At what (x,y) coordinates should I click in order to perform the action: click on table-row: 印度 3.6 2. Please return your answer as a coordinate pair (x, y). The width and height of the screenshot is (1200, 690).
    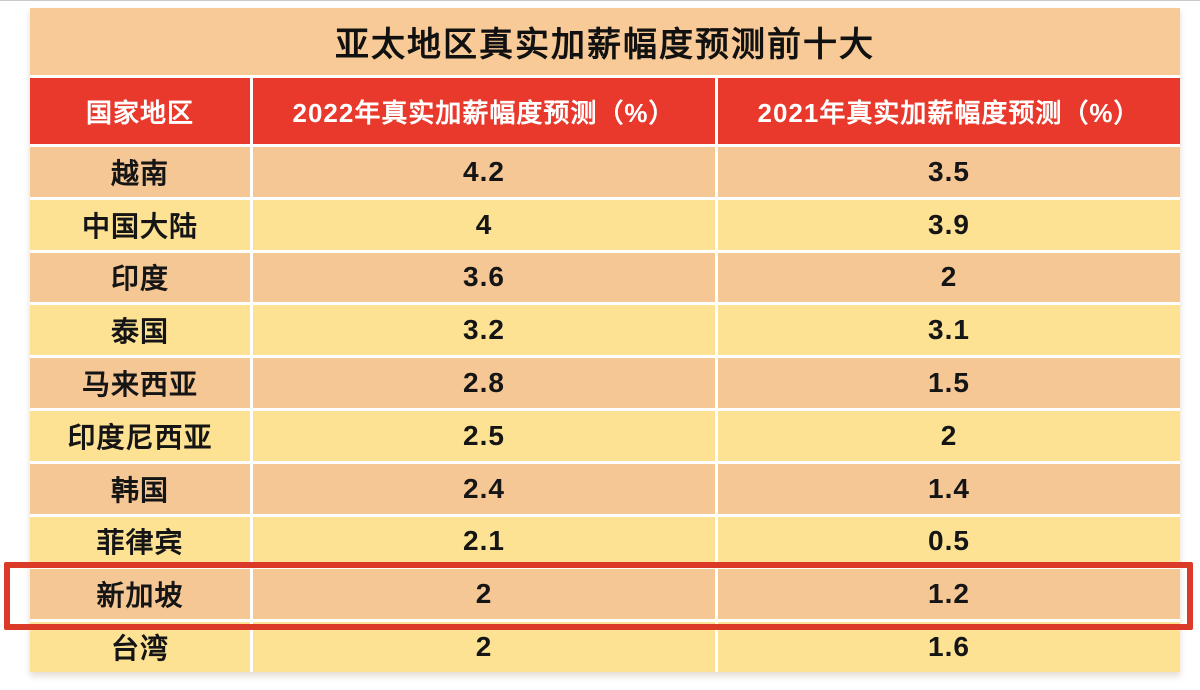
    Looking at the image, I should click on (605, 277).